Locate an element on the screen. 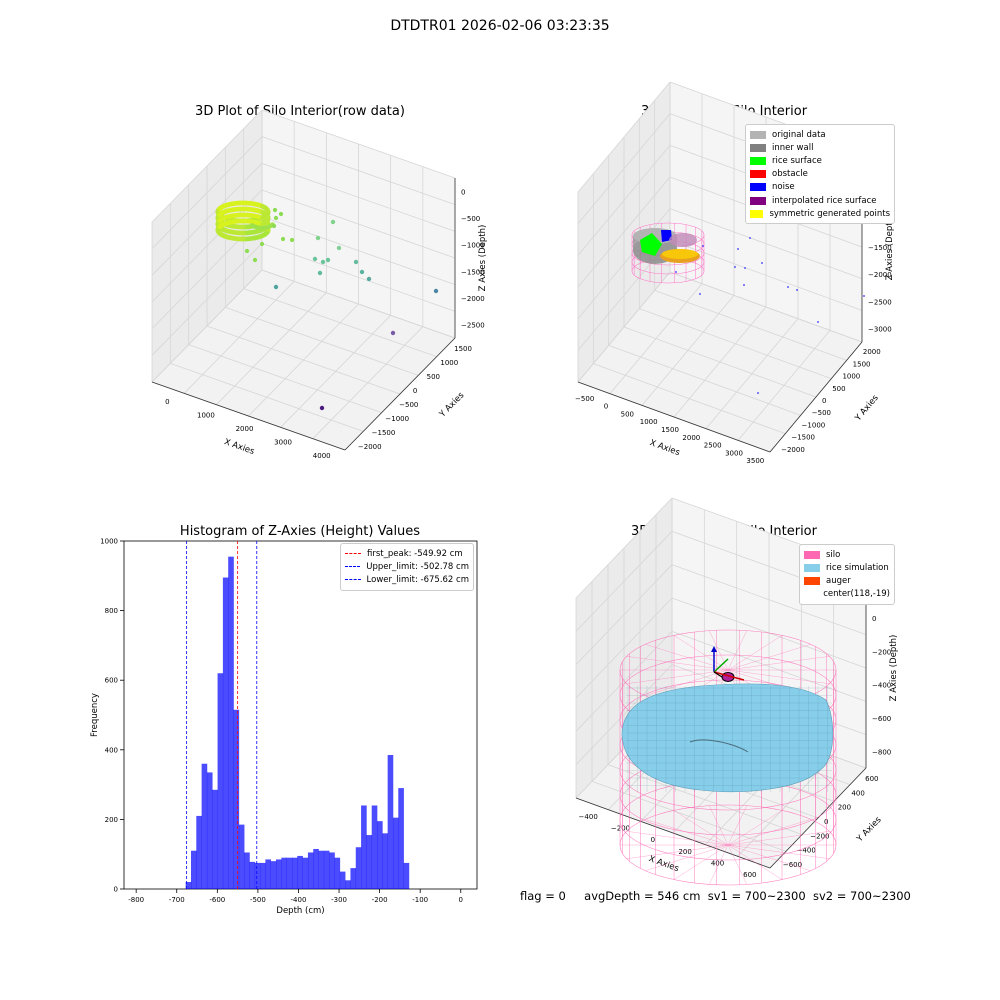 The height and width of the screenshot is (1000, 1000). x-tick-label: -200 is located at coordinates (380, 900).